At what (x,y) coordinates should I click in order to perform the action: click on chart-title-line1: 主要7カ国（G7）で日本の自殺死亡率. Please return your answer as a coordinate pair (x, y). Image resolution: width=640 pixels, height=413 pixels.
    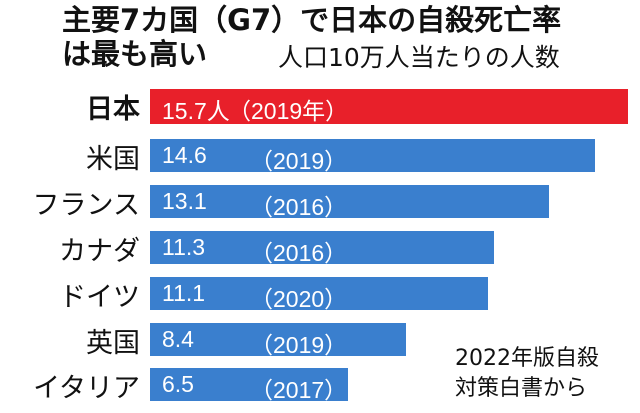
    Looking at the image, I should click on (312, 20).